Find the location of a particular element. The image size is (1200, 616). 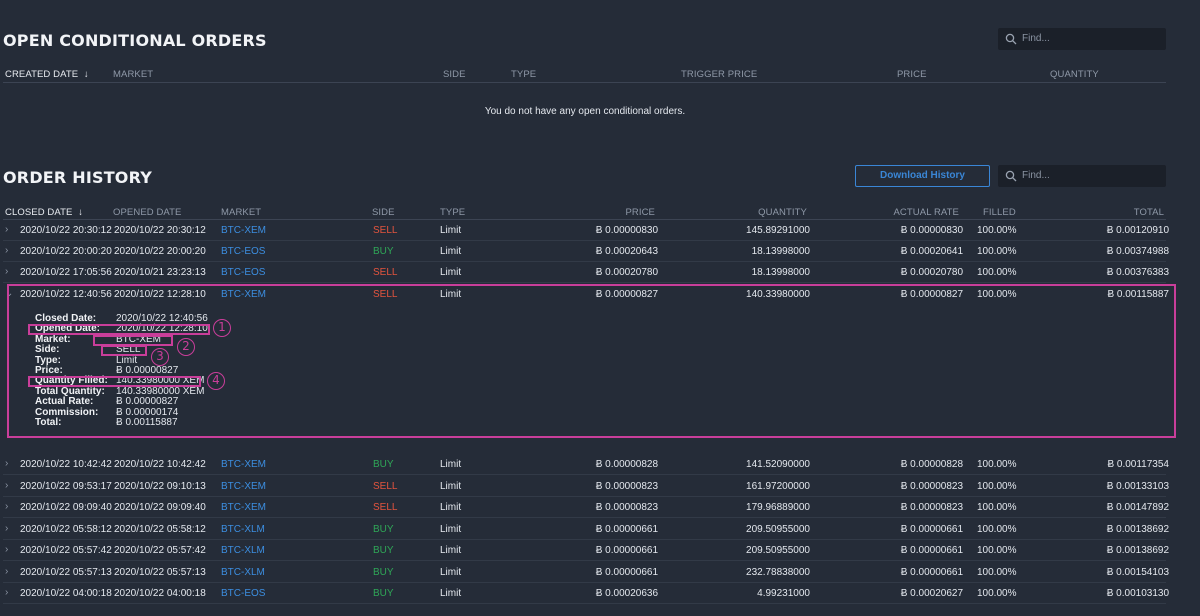

col-actual-rate: ACTUAL RATE is located at coordinates (926, 212).